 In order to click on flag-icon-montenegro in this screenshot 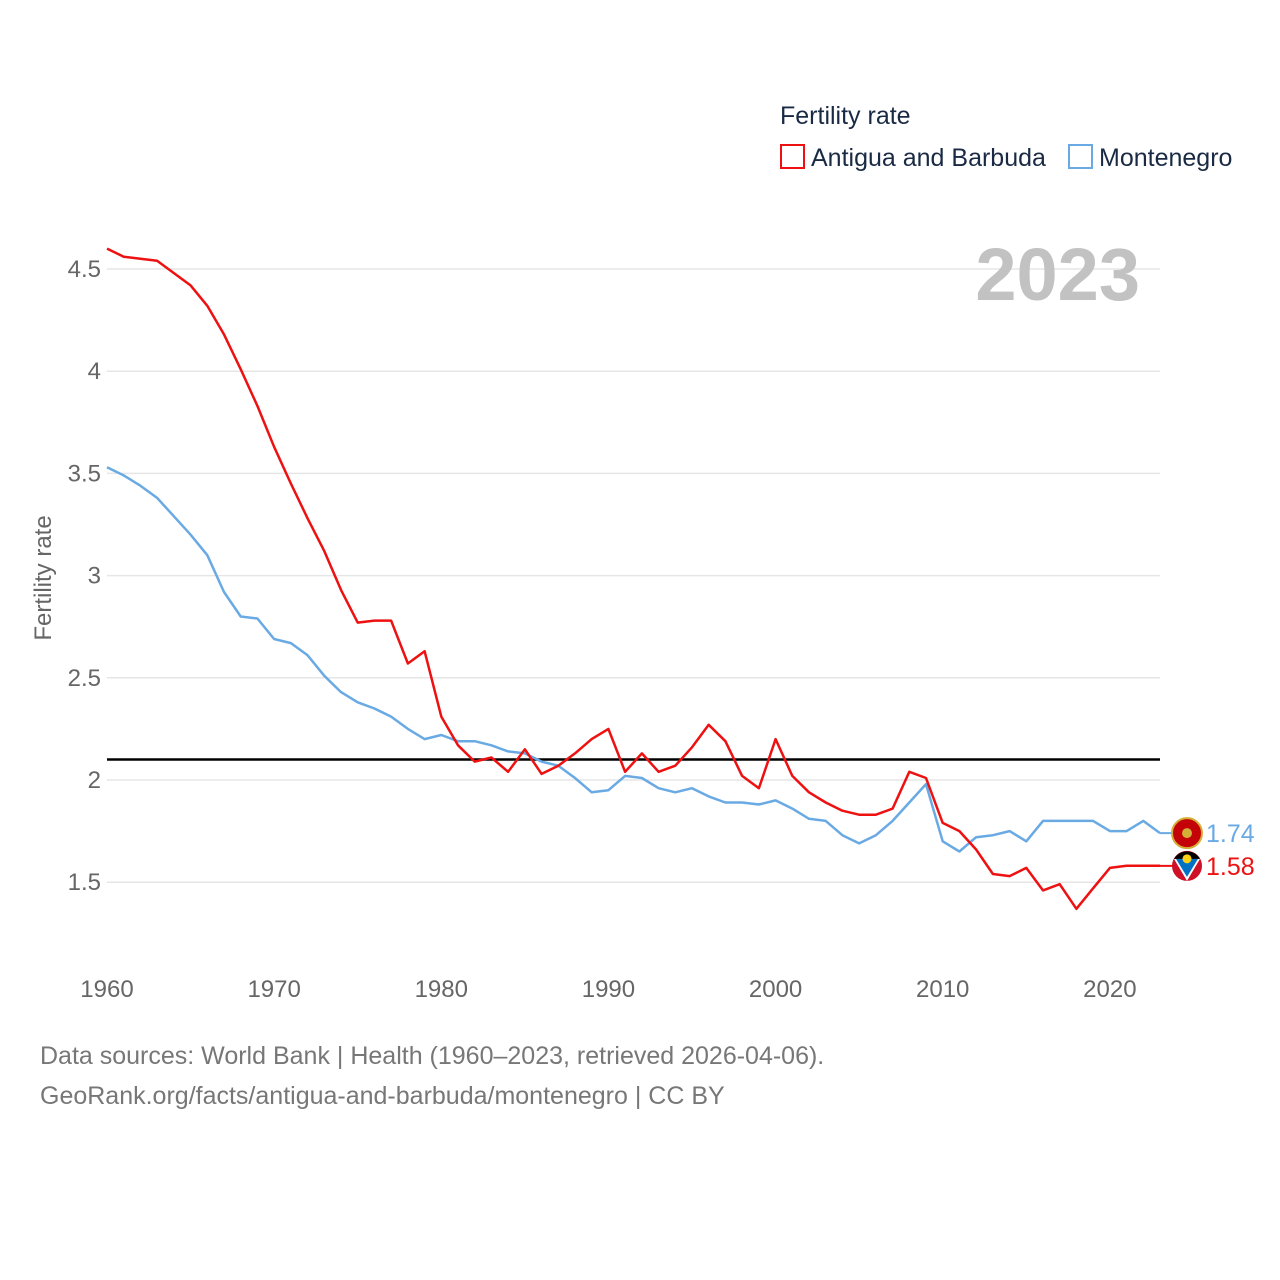, I will do `click(1187, 833)`.